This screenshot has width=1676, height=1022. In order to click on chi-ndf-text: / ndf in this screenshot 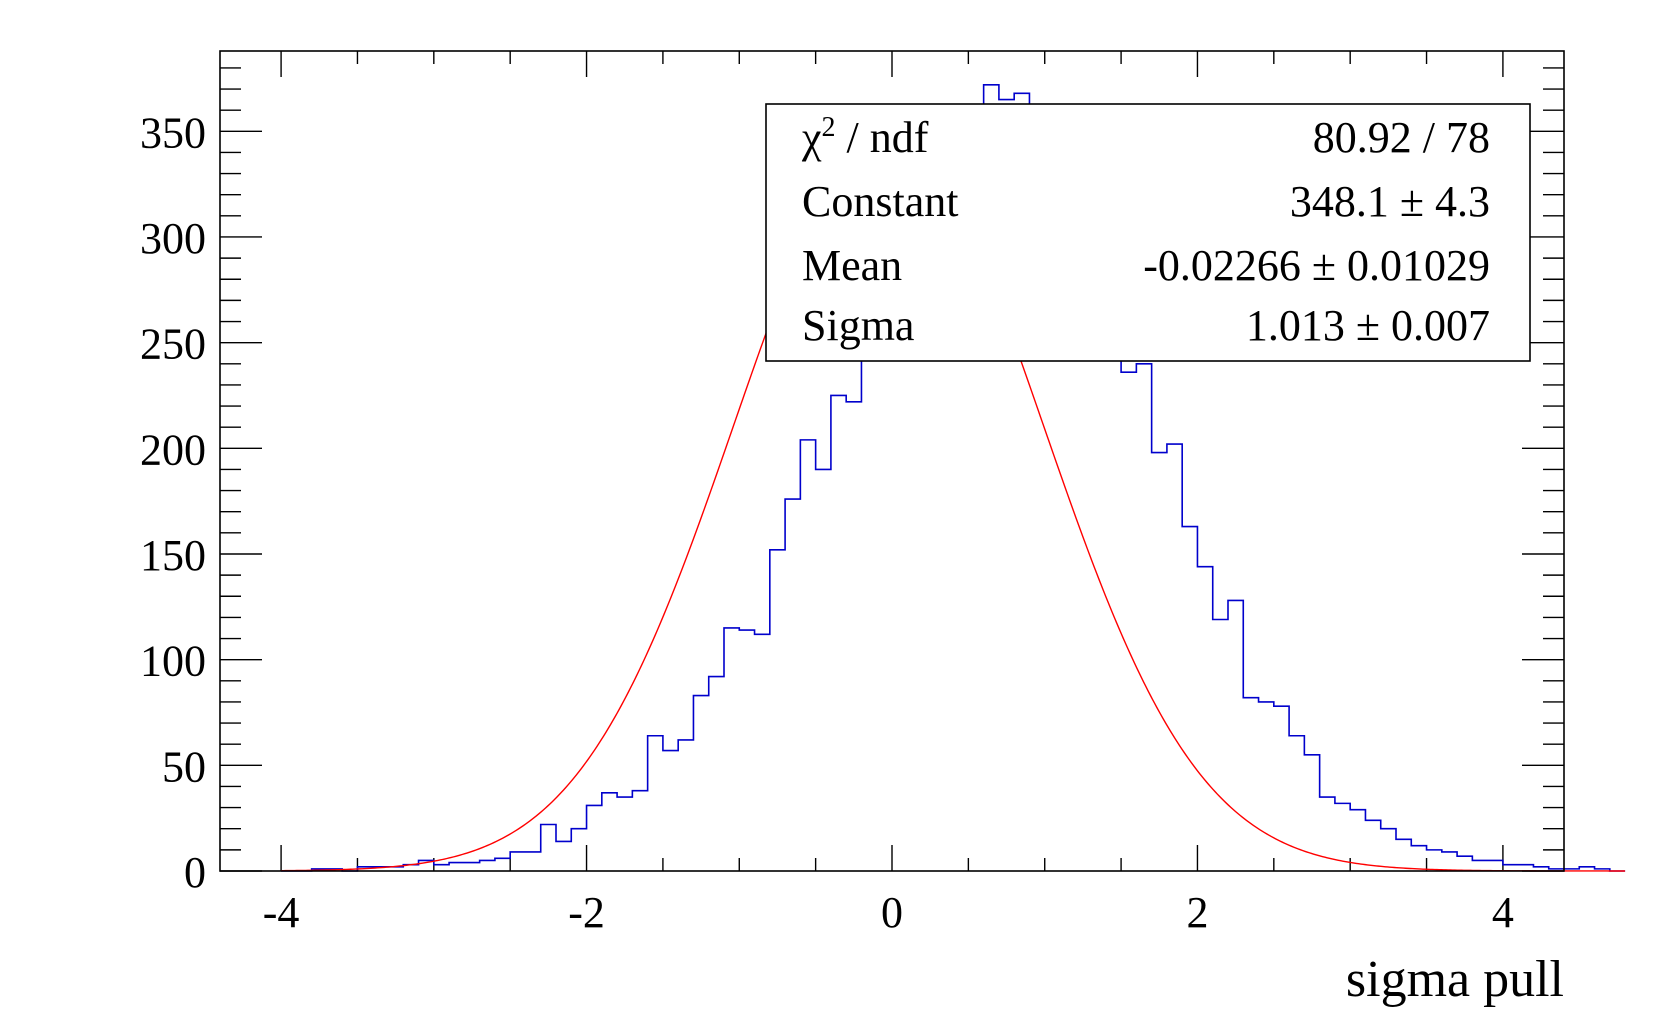, I will do `click(882, 137)`.